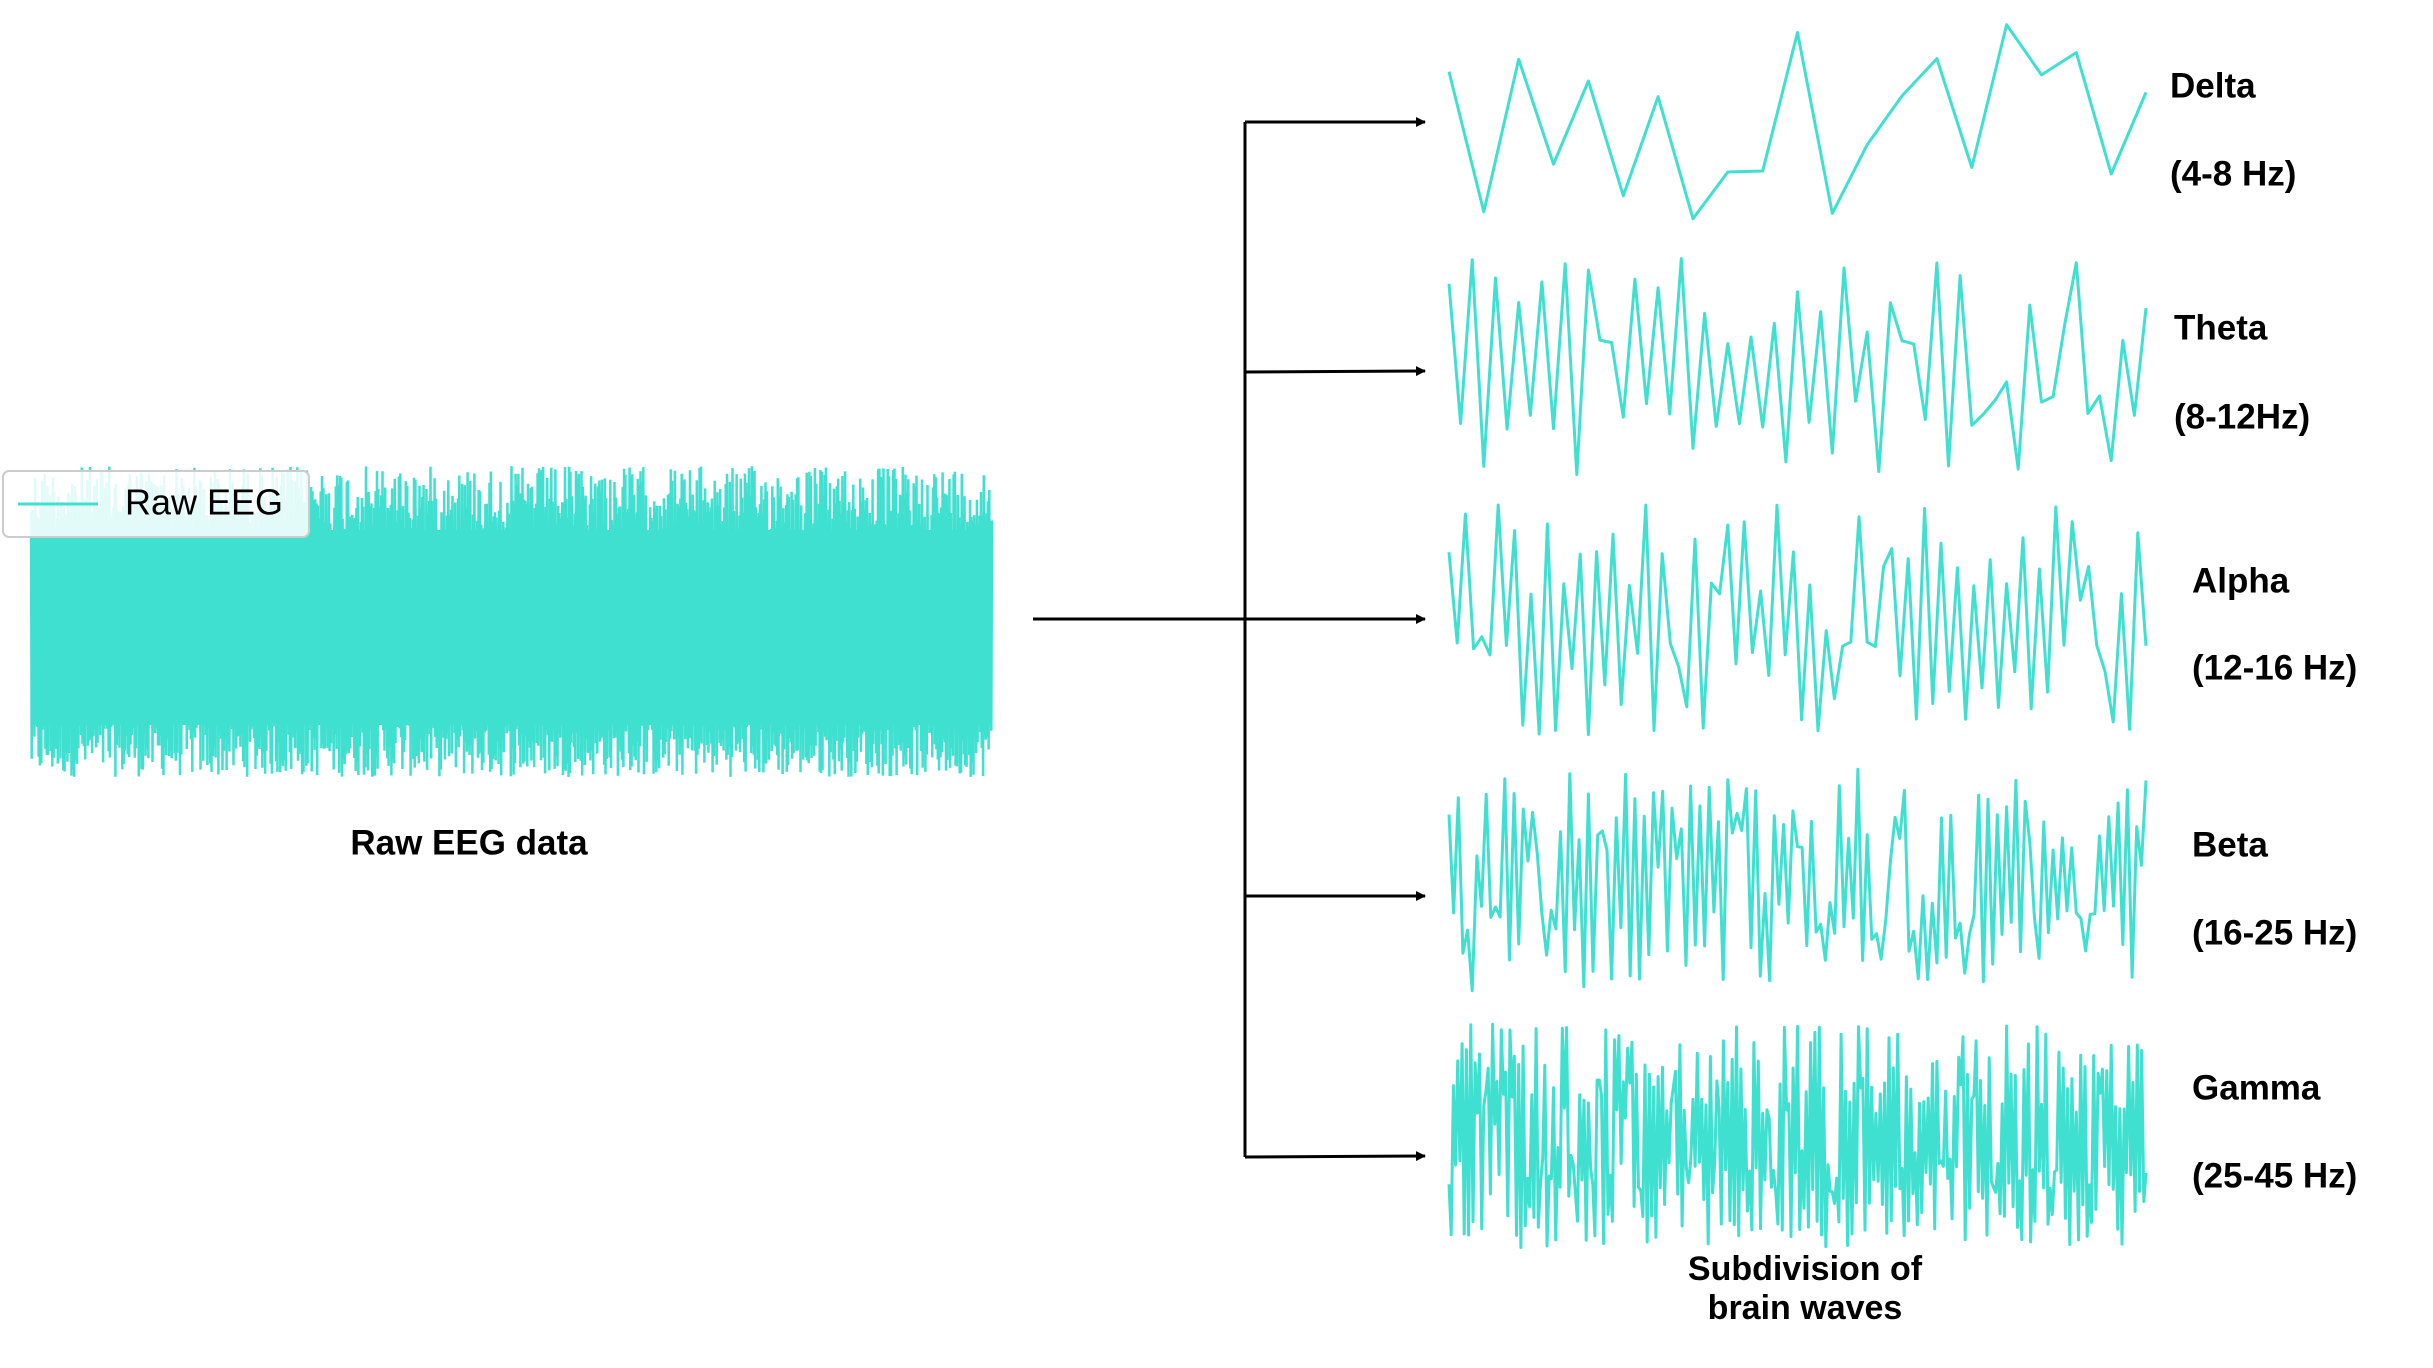 The width and height of the screenshot is (2433, 1368). What do you see at coordinates (204, 502) in the screenshot?
I see `legend-label: Raw EEG` at bounding box center [204, 502].